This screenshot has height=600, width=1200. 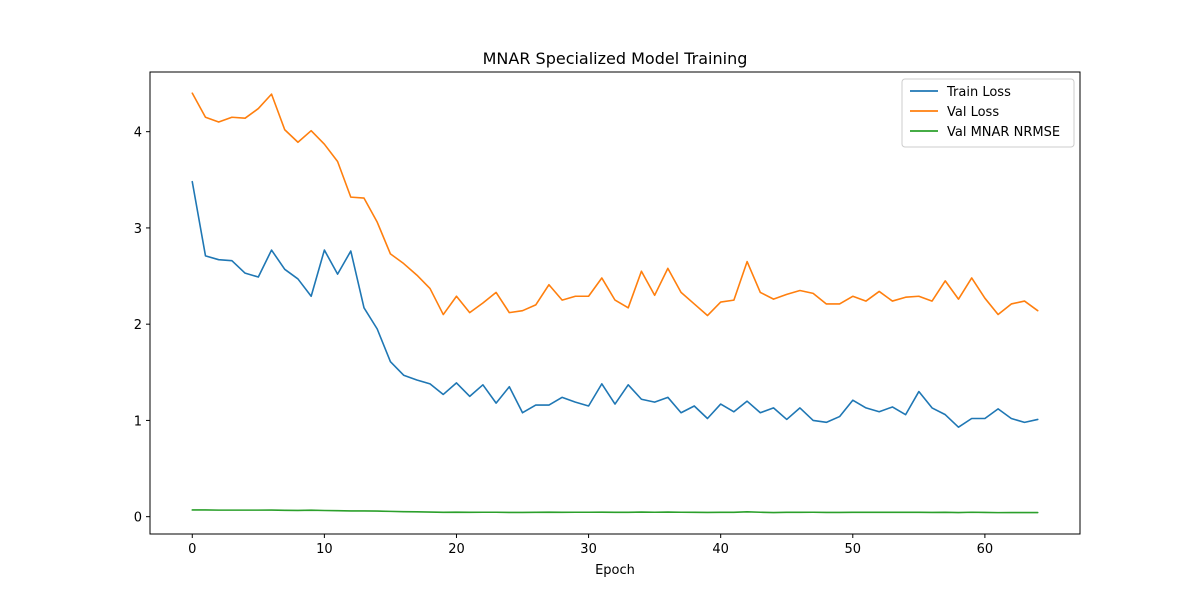 I want to click on y-tick-label: 3, so click(x=138, y=229).